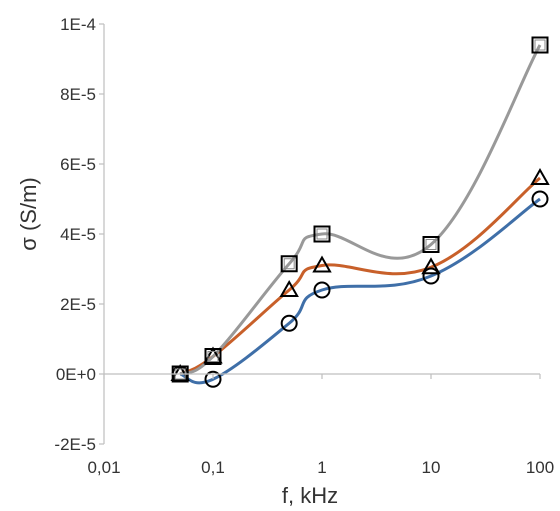 The width and height of the screenshot is (560, 511). I want to click on x-tick-label: 10, so click(431, 467).